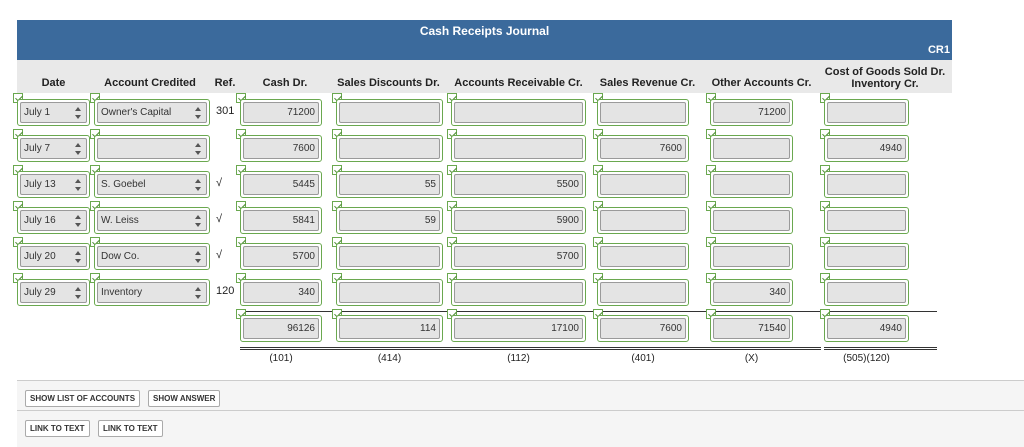 This screenshot has height=447, width=1024. Describe the element at coordinates (751, 358) in the screenshot. I see `posting-ref: (X)` at that location.